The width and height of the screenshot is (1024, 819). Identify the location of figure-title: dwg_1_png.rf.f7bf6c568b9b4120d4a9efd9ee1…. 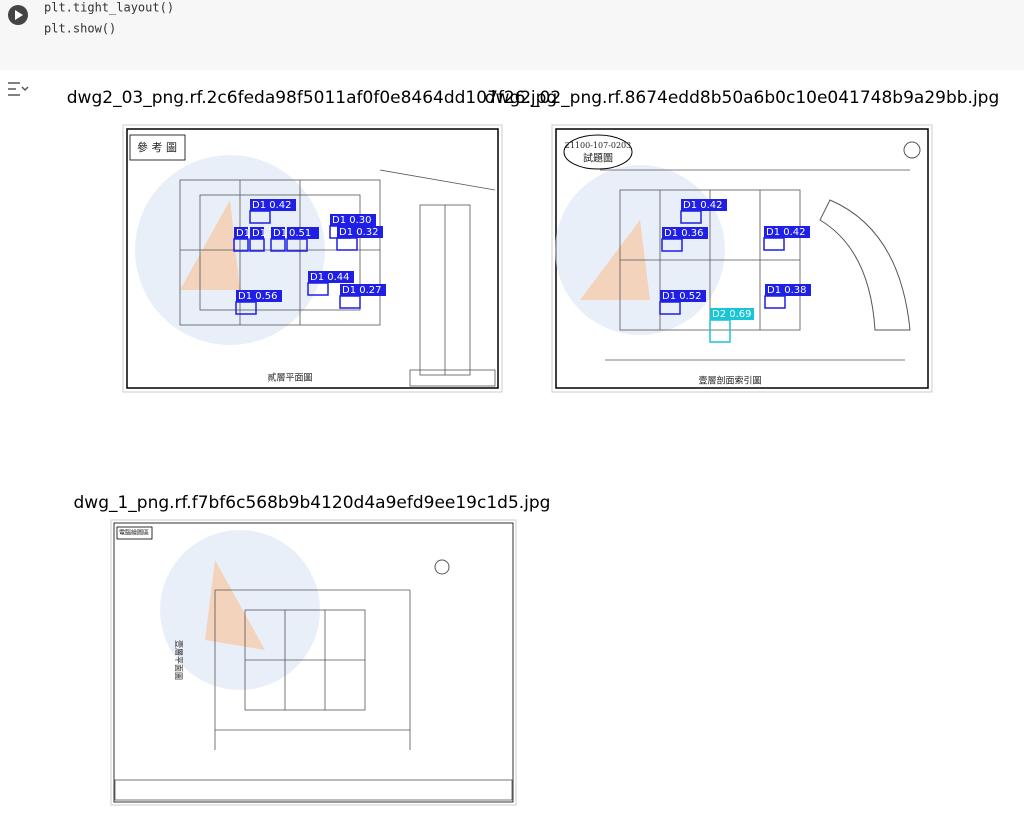
(312, 503).